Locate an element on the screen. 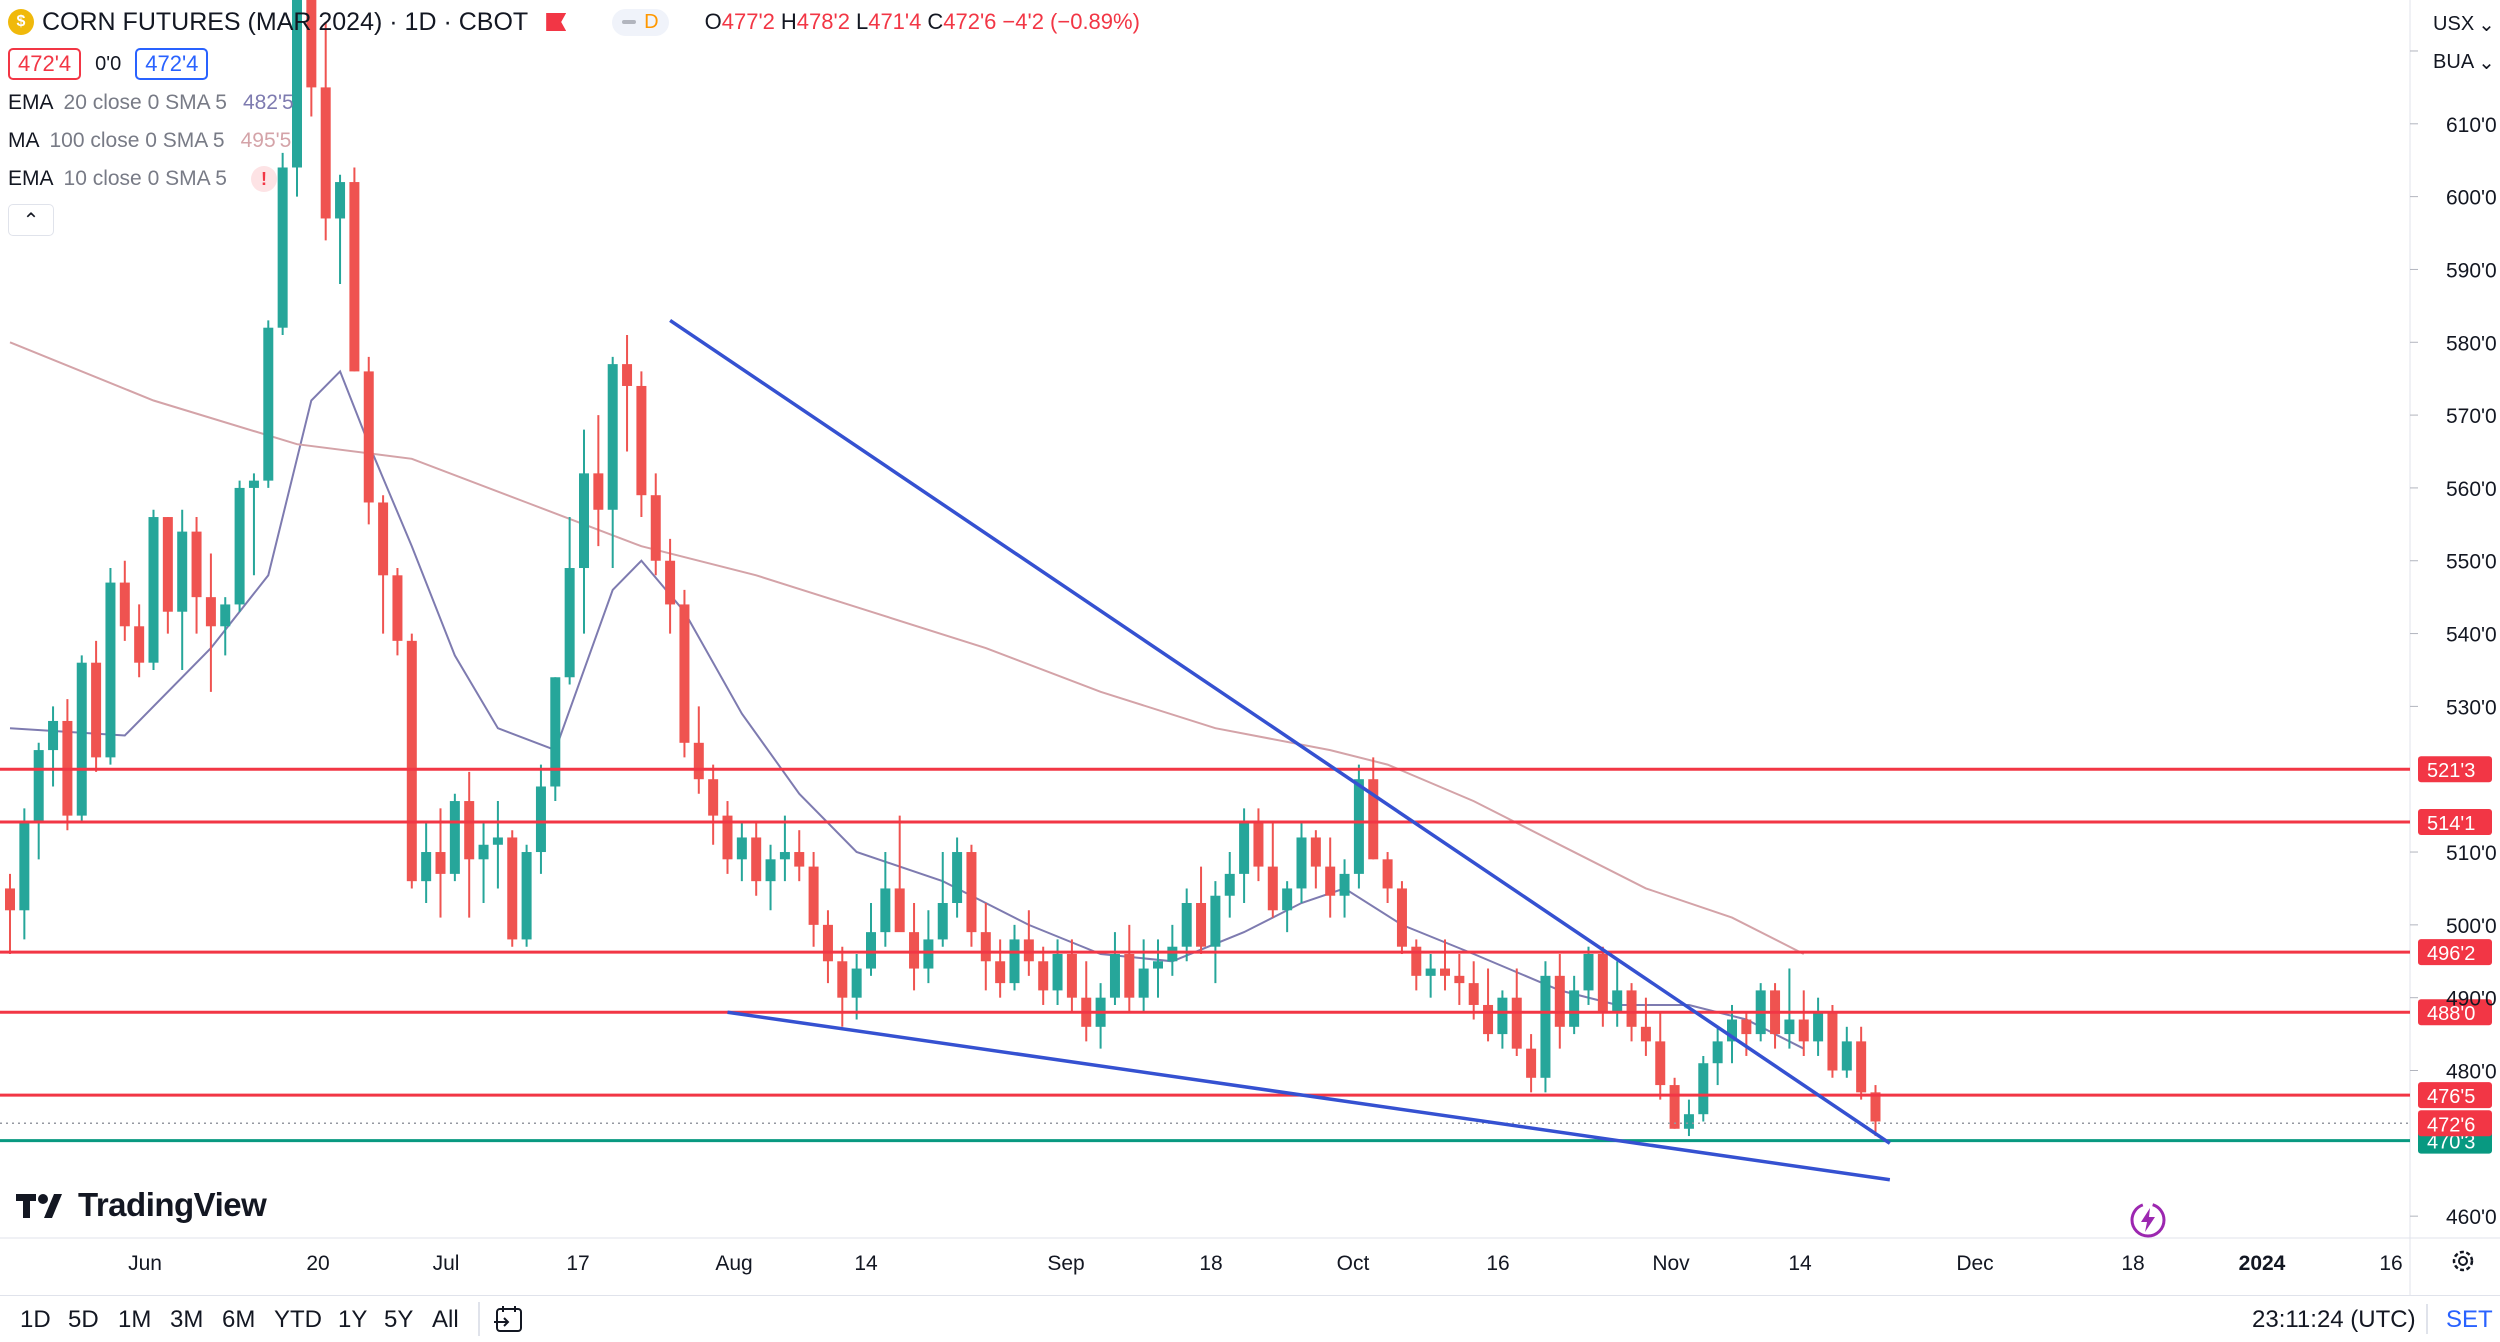  gear-icon is located at coordinates (2463, 1261).